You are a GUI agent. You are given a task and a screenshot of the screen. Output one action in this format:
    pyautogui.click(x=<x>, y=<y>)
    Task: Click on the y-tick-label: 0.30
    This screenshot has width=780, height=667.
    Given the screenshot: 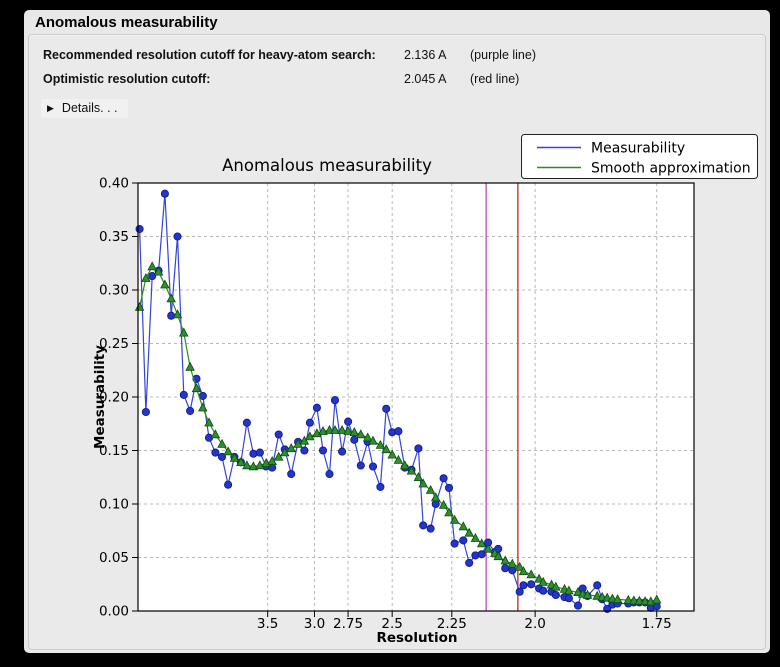 What is the action you would take?
    pyautogui.click(x=114, y=291)
    